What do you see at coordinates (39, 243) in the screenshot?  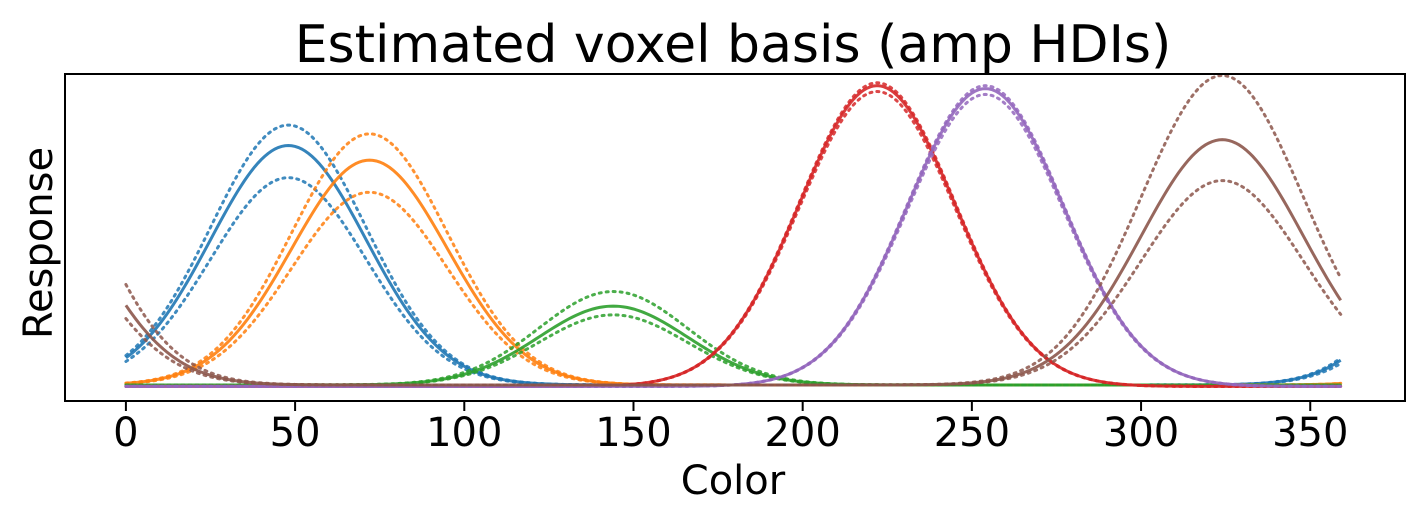 I see `y-axis-label: Response` at bounding box center [39, 243].